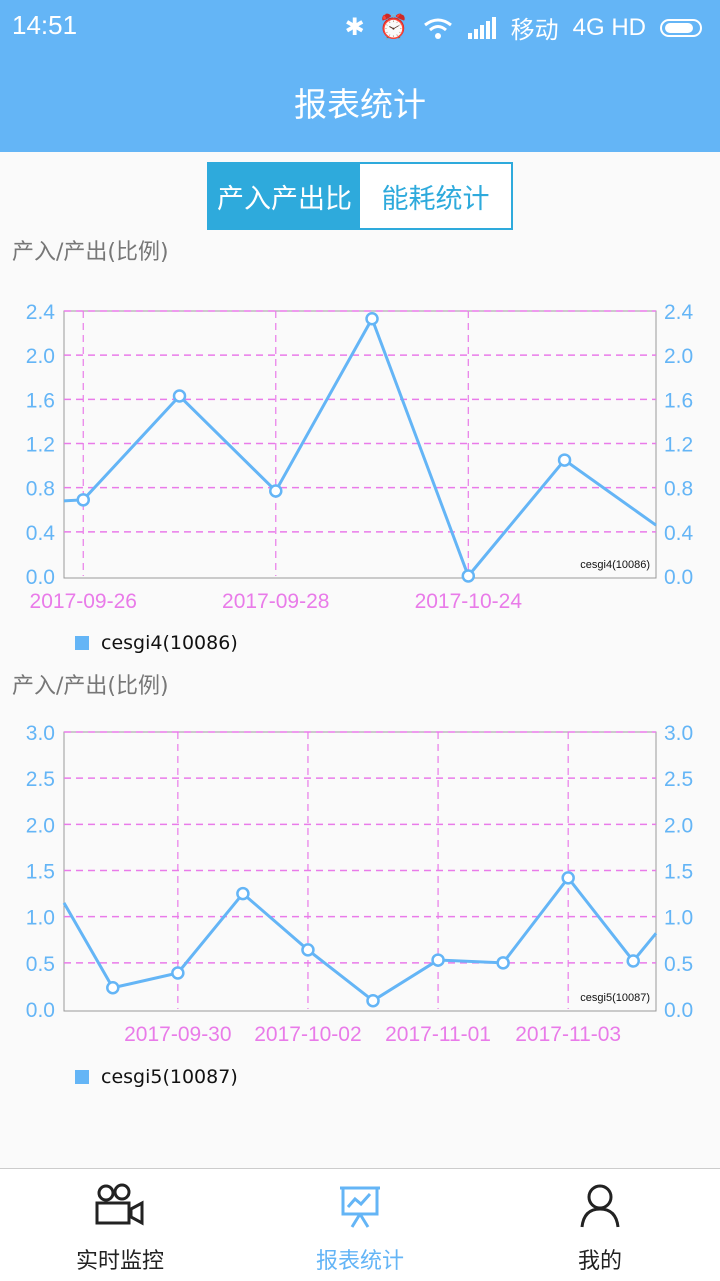 The height and width of the screenshot is (1281, 720). What do you see at coordinates (90, 252) in the screenshot?
I see `chart-1-title: 产入/产出(比例)` at bounding box center [90, 252].